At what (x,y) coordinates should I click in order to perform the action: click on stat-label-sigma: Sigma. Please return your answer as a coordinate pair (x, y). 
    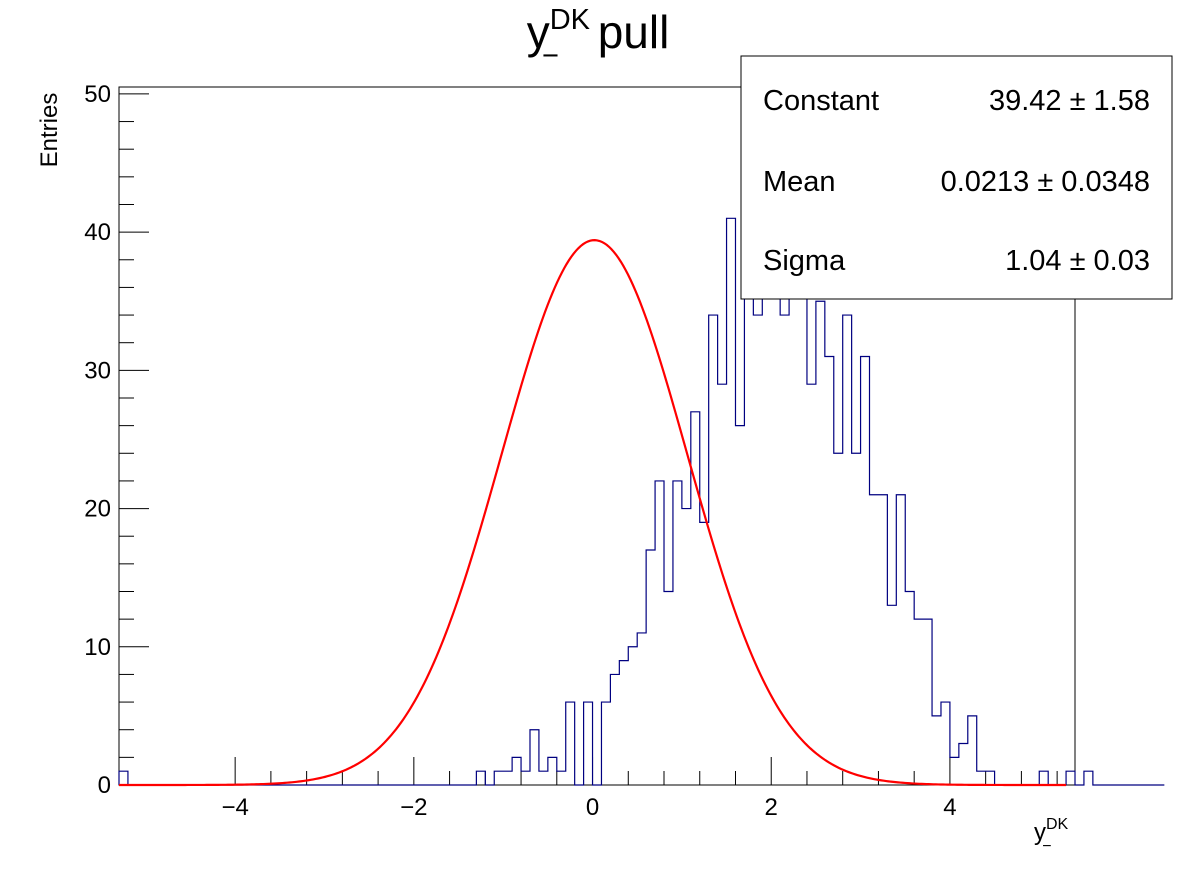
    Looking at the image, I should click on (804, 261).